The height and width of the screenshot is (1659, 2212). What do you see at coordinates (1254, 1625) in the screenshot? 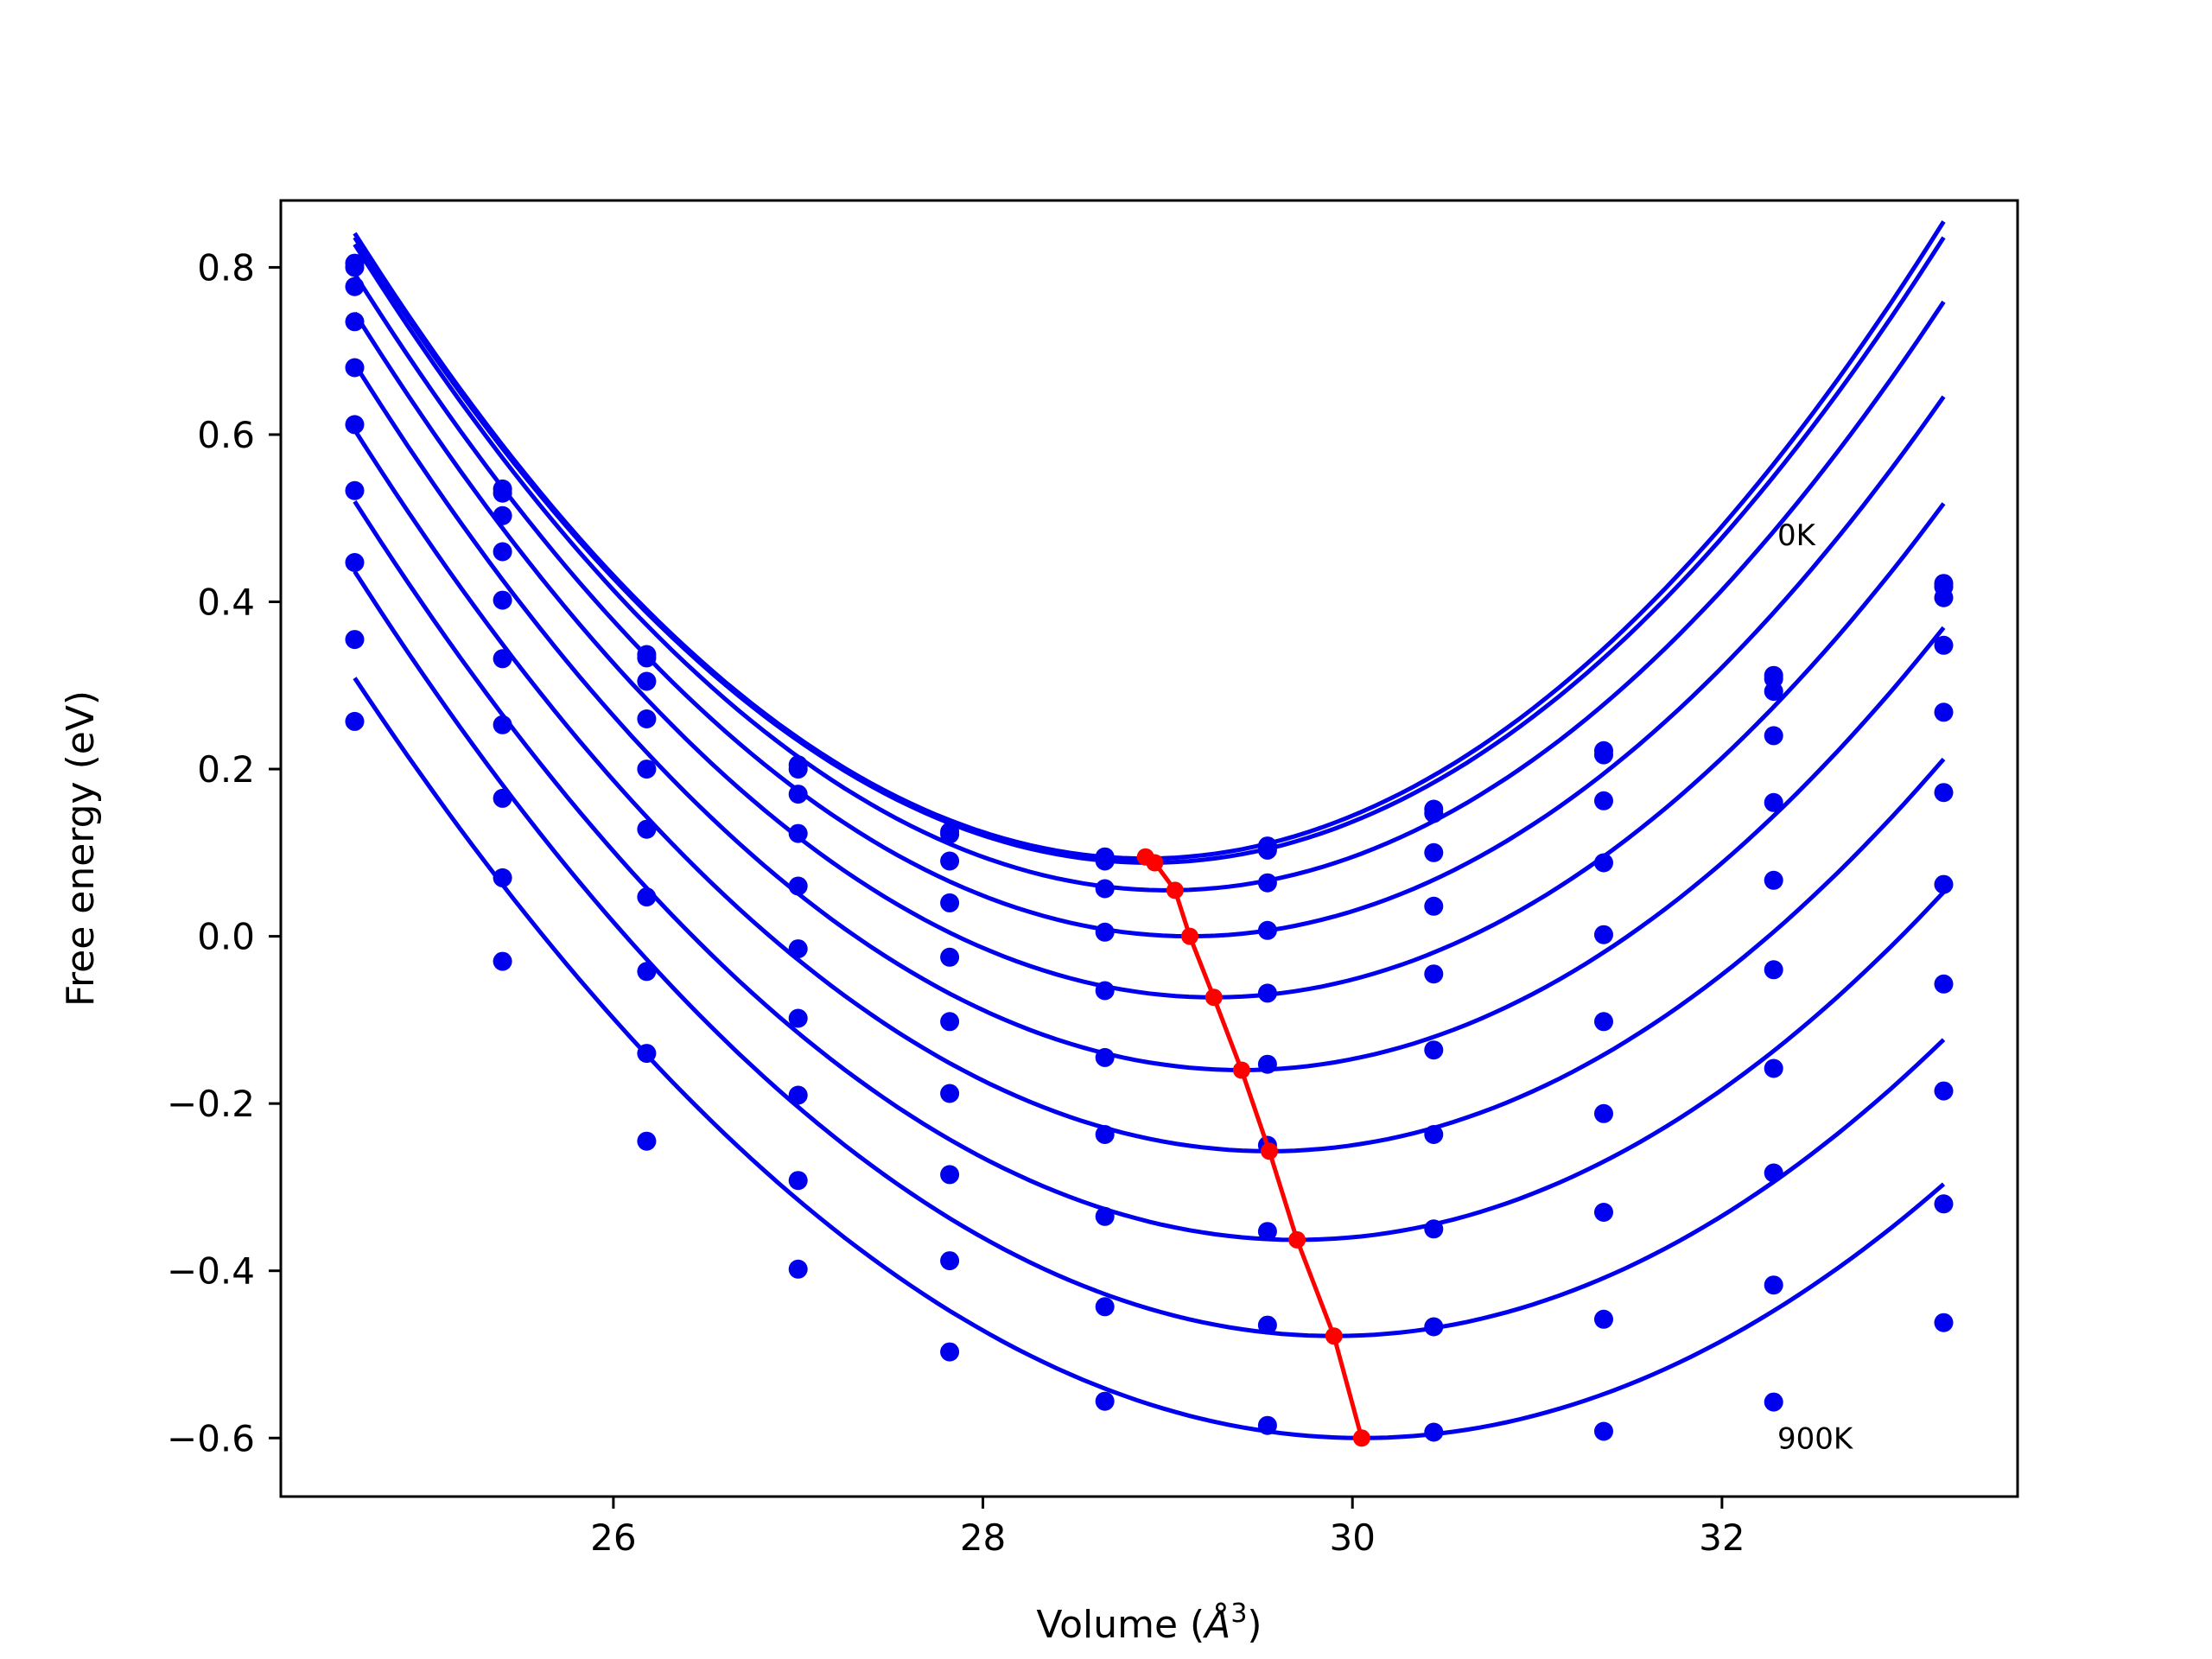
I see `x-axis-label-close: )` at bounding box center [1254, 1625].